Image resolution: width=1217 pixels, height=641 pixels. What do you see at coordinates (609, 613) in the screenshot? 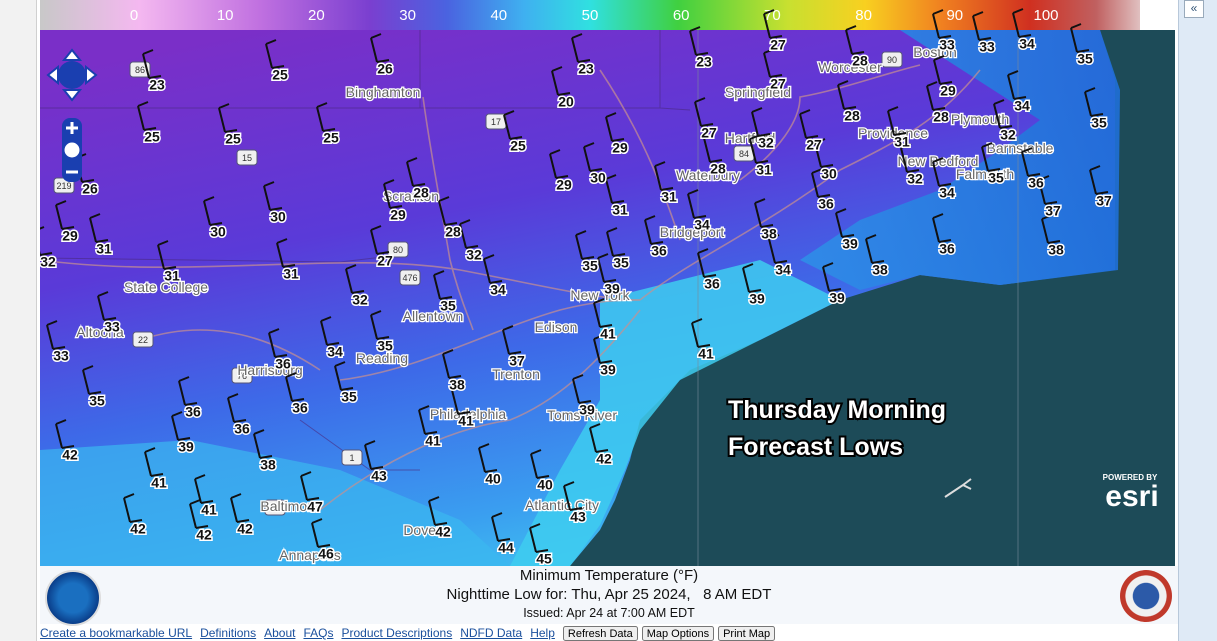
I see `footer-issued: Issued: Apr 24 at 7:00 AM EDT` at bounding box center [609, 613].